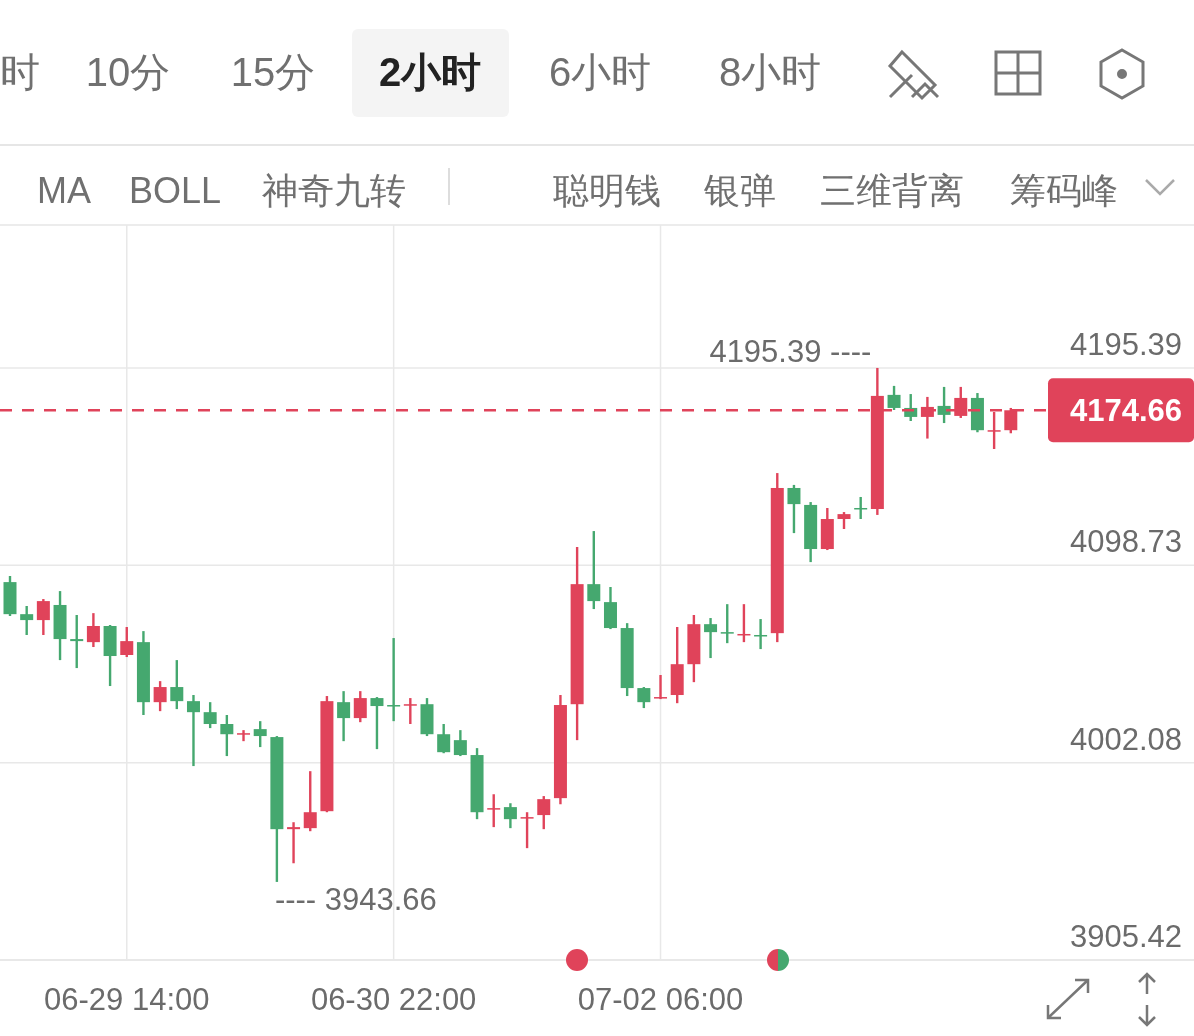  Describe the element at coordinates (128, 72) in the screenshot. I see `text: 10分` at that location.